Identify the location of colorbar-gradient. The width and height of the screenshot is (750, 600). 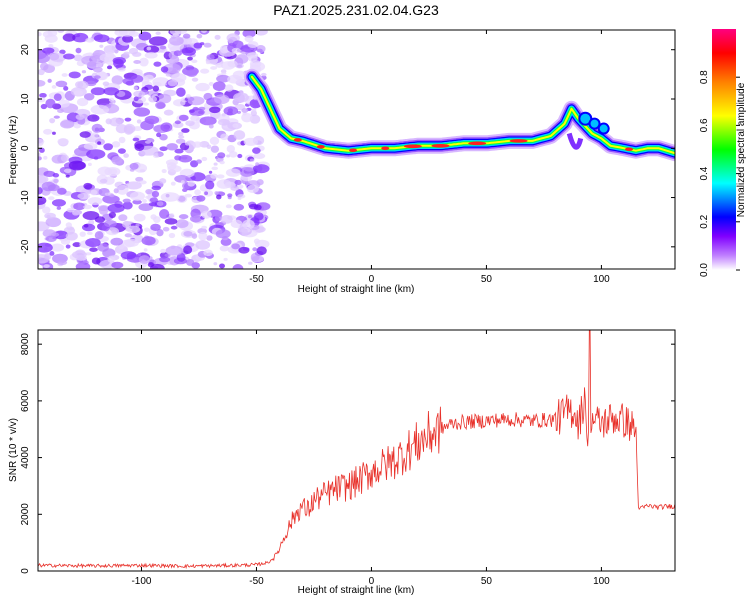
(724, 149).